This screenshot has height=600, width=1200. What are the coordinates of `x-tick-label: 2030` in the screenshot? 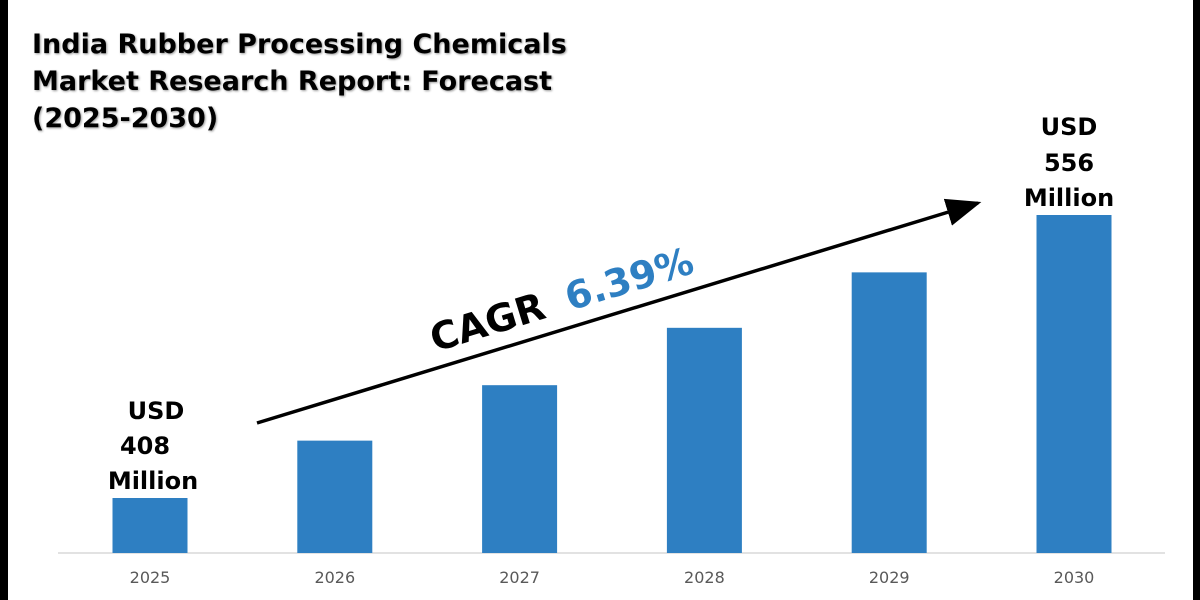 It's located at (1074, 577).